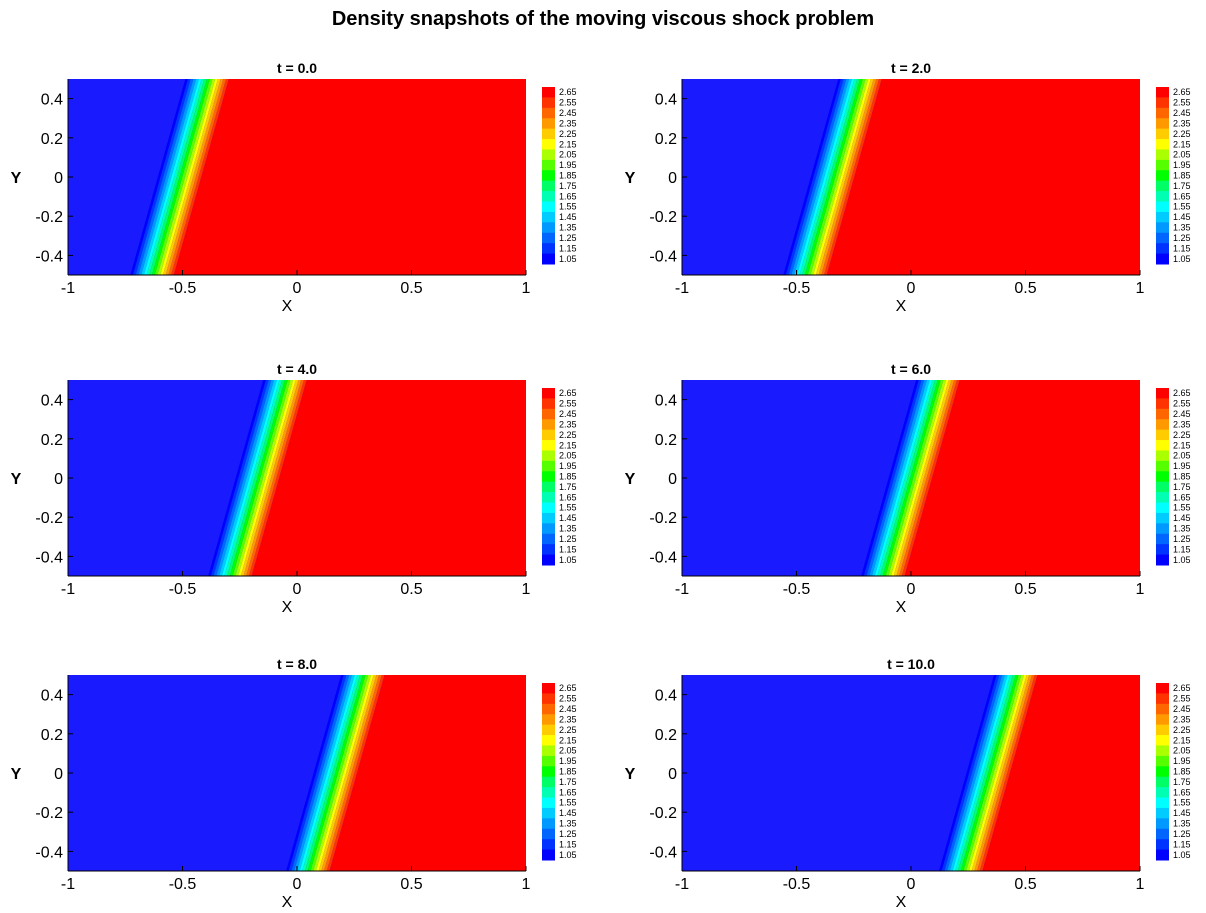  Describe the element at coordinates (1182, 456) in the screenshot. I see `colorbar-level-label: 2.05` at that location.